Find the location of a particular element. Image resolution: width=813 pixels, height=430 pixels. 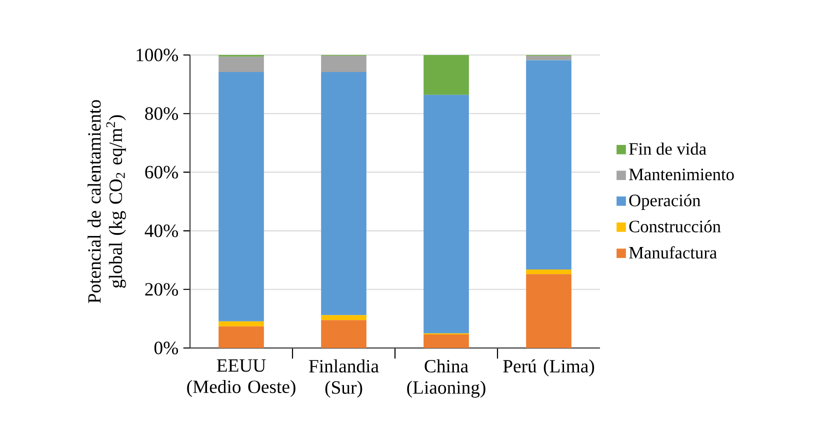

y-tick-label: 100% is located at coordinates (157, 55).